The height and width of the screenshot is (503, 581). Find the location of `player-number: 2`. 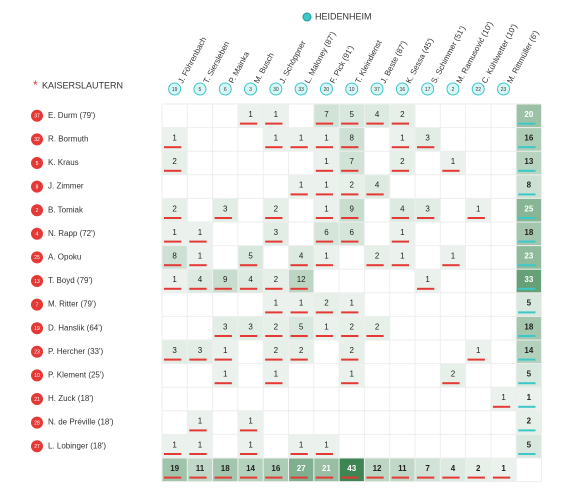

player-number: 2 is located at coordinates (37, 211).